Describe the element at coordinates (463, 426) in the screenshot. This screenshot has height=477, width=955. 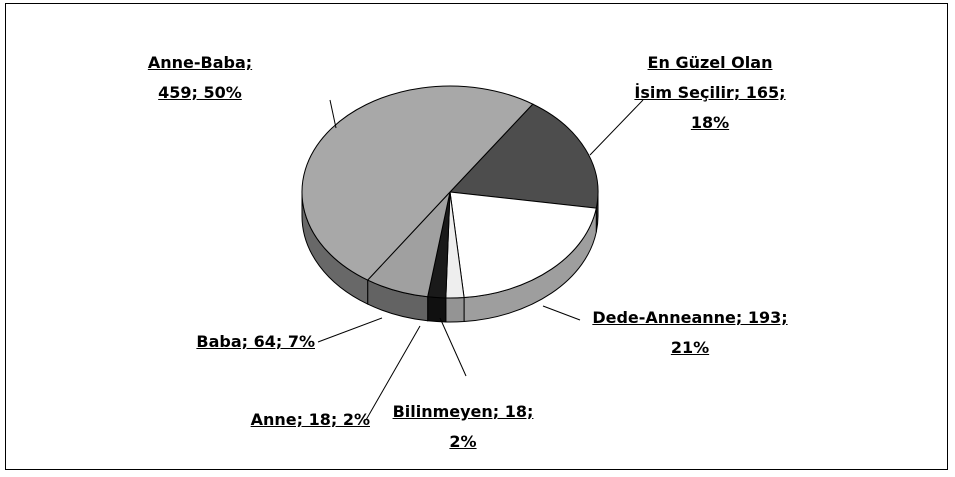
I see `data-label: Bilinmeyen; 18; 2%` at that location.